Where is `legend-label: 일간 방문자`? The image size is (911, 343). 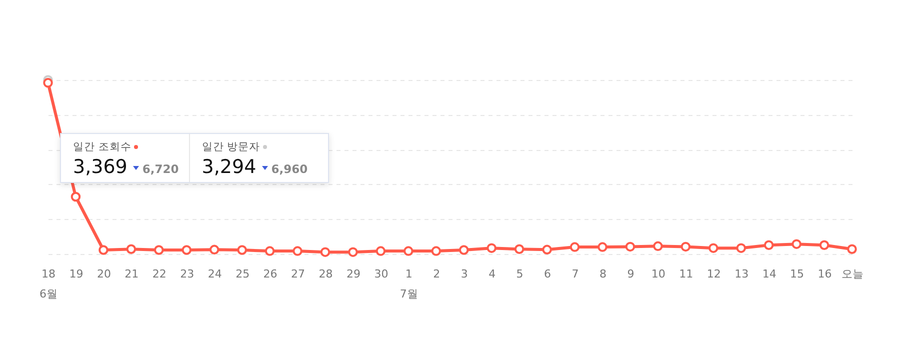
legend-label: 일간 방문자 is located at coordinates (232, 147).